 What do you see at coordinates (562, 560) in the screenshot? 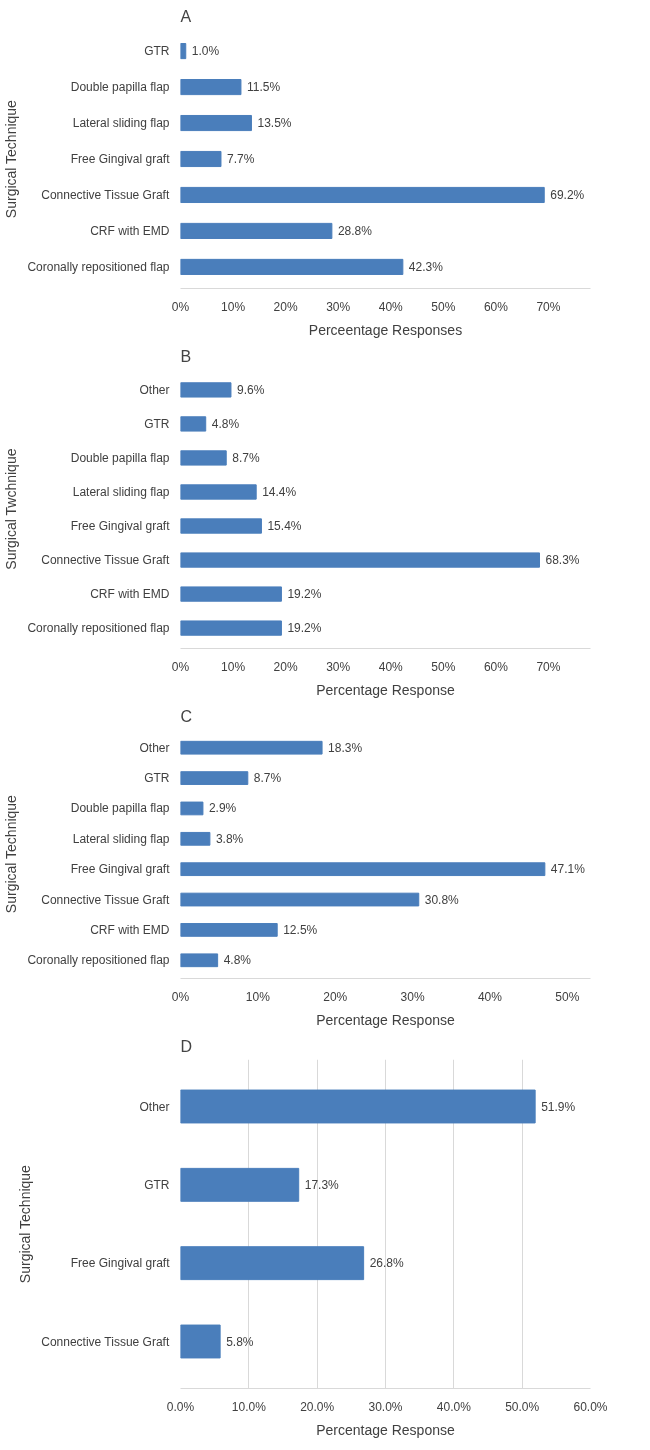
I see `data-label: 68.3%` at bounding box center [562, 560].